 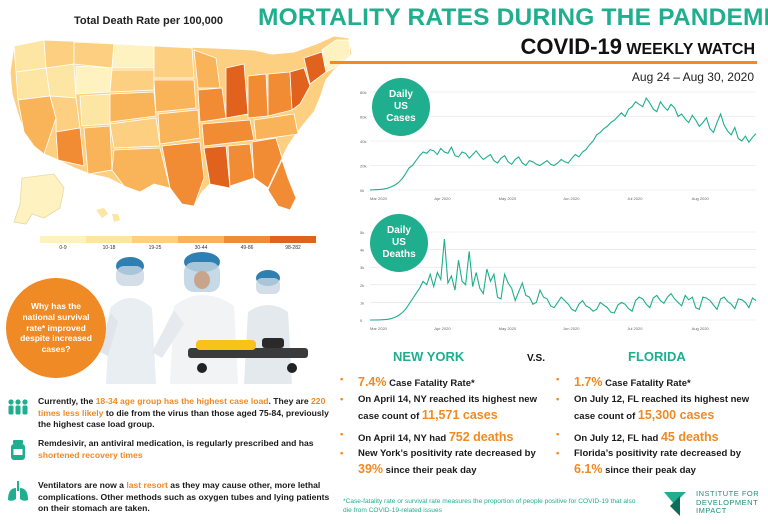 What do you see at coordinates (676, 414) in the screenshot?
I see `stat-highlight: 15,300 cases` at bounding box center [676, 414].